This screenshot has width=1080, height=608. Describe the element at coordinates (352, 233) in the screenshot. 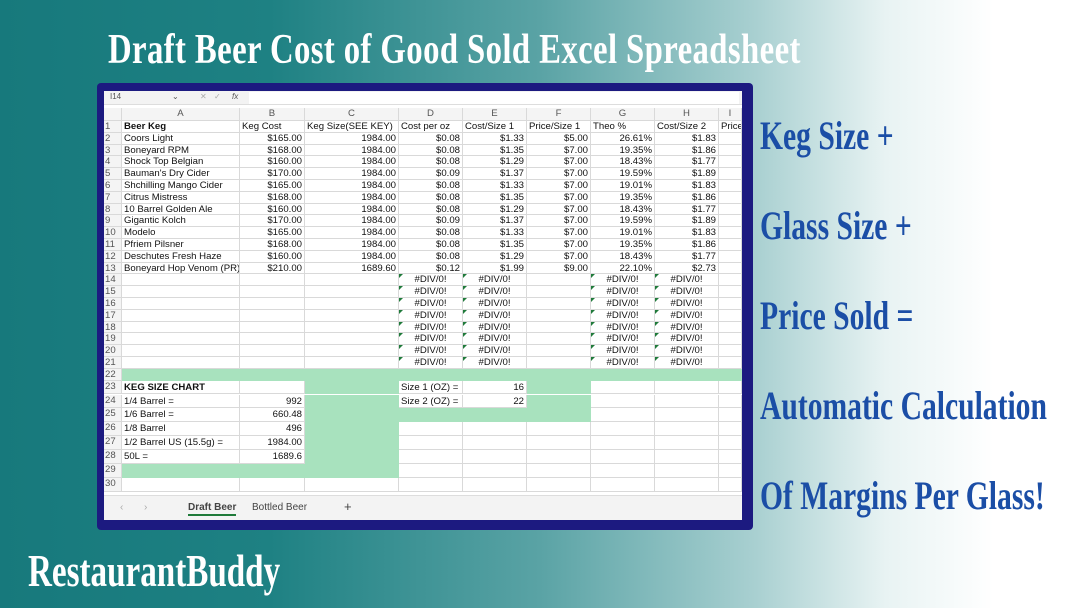

I see `cell-c10: 1984.00` at that location.